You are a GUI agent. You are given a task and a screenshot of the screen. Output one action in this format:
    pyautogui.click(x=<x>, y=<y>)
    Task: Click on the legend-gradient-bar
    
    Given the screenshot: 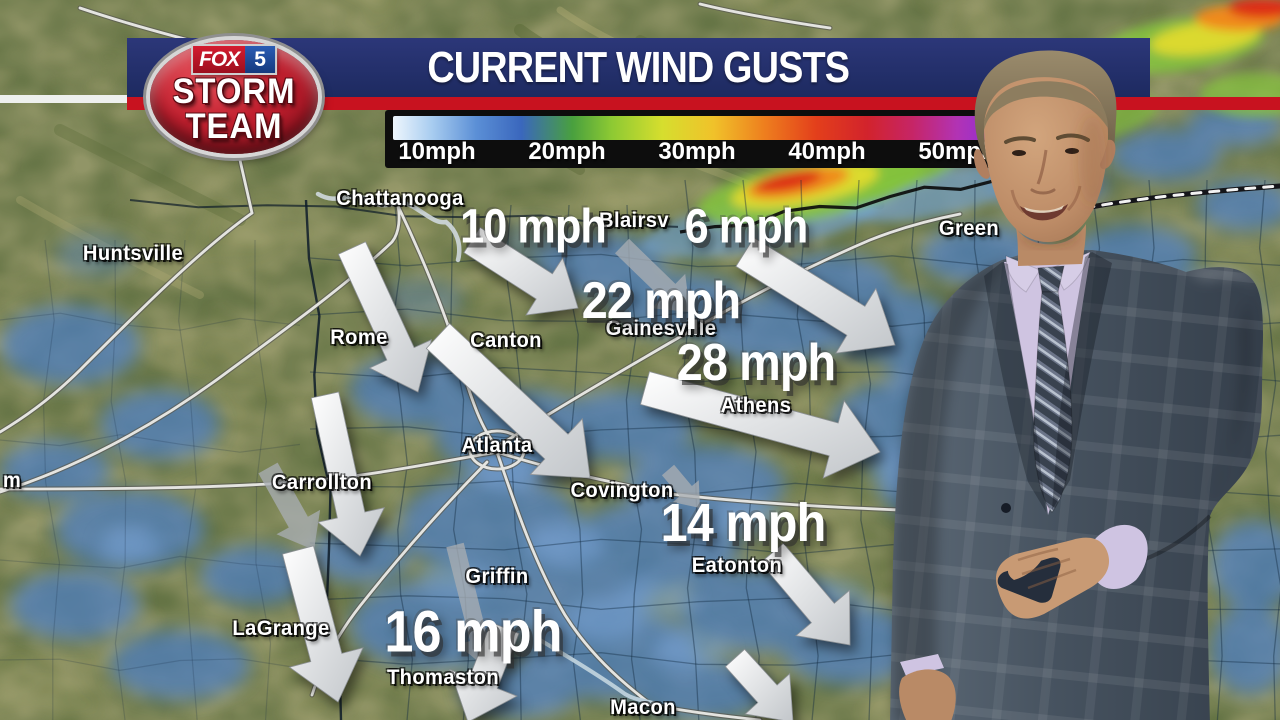 What is the action you would take?
    pyautogui.click(x=713, y=128)
    